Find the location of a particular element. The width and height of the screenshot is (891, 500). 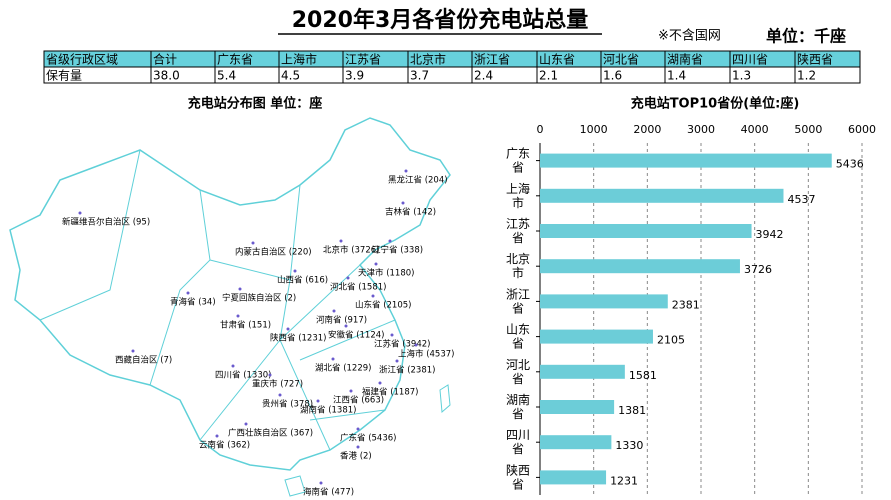

map-label: 宁夏回族自治区 (2) is located at coordinates (259, 298).